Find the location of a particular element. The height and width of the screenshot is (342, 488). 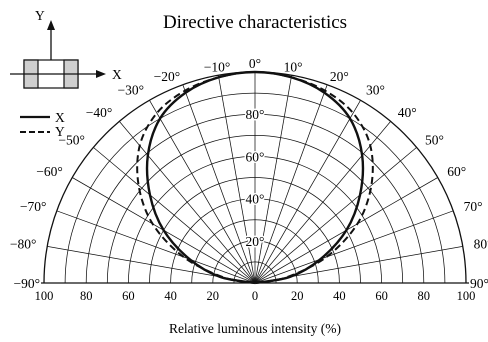

grid-spoke--70 is located at coordinates (156, 247).